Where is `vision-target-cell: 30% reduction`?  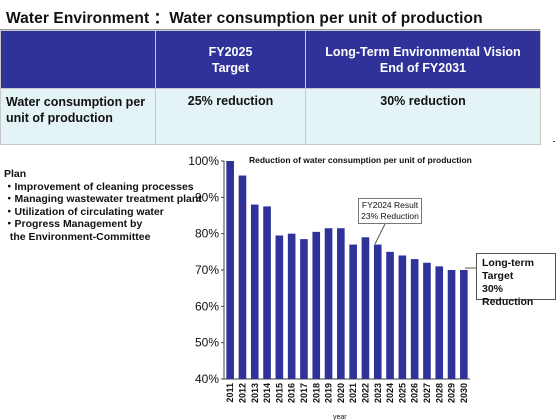
vision-target-cell: 30% reduction is located at coordinates (423, 116).